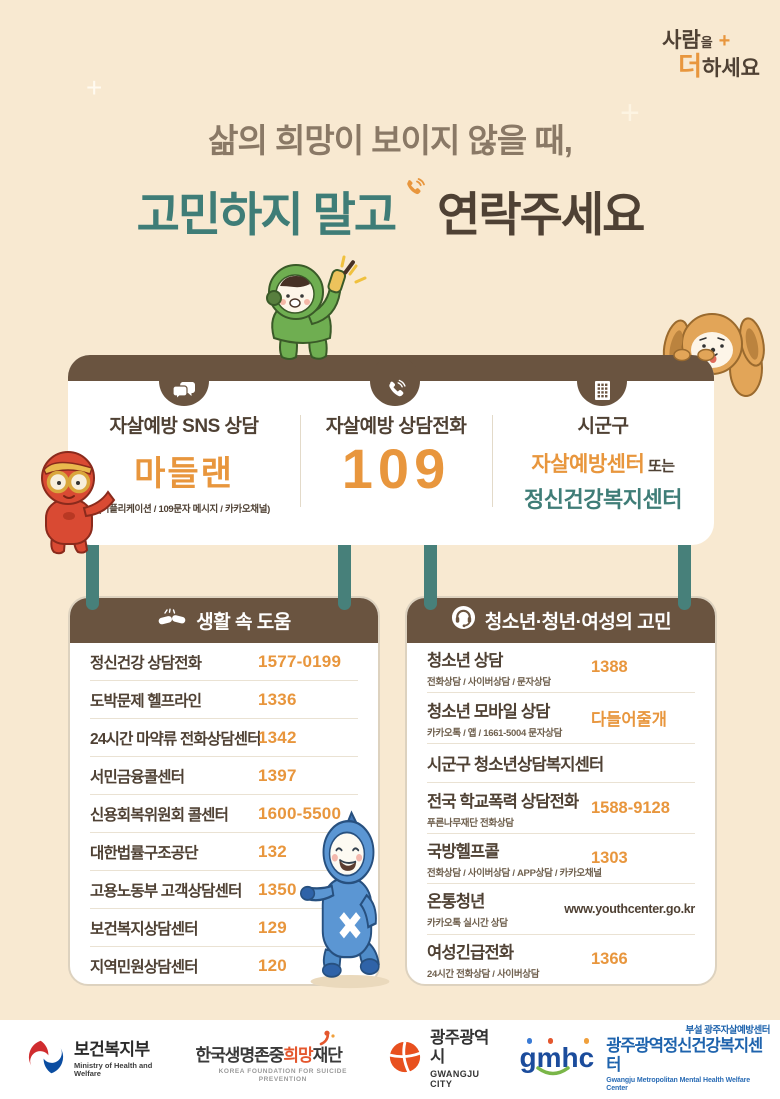  What do you see at coordinates (112, 1050) in the screenshot?
I see `mohw-name-kr: 보건복지부` at bounding box center [112, 1050].